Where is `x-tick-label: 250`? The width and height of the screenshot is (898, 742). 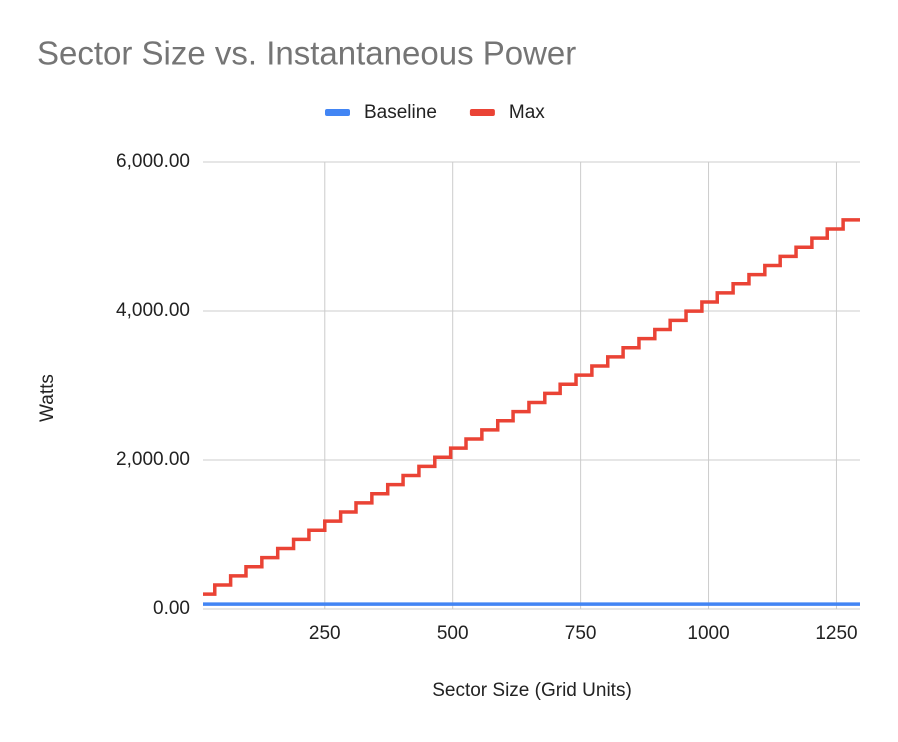 x-tick-label: 250 is located at coordinates (325, 633).